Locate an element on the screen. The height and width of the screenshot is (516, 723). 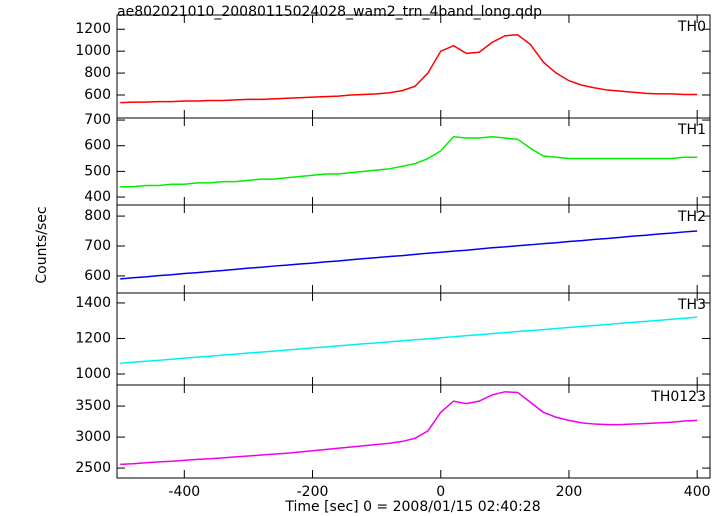
x-tick-label: -200 is located at coordinates (313, 492).